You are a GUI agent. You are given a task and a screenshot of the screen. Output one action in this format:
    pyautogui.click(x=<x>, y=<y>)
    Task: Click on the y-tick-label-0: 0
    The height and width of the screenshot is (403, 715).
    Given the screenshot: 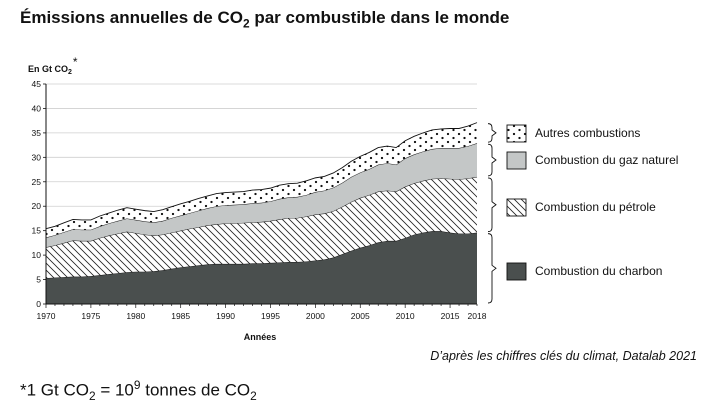 What is the action you would take?
    pyautogui.click(x=38, y=304)
    